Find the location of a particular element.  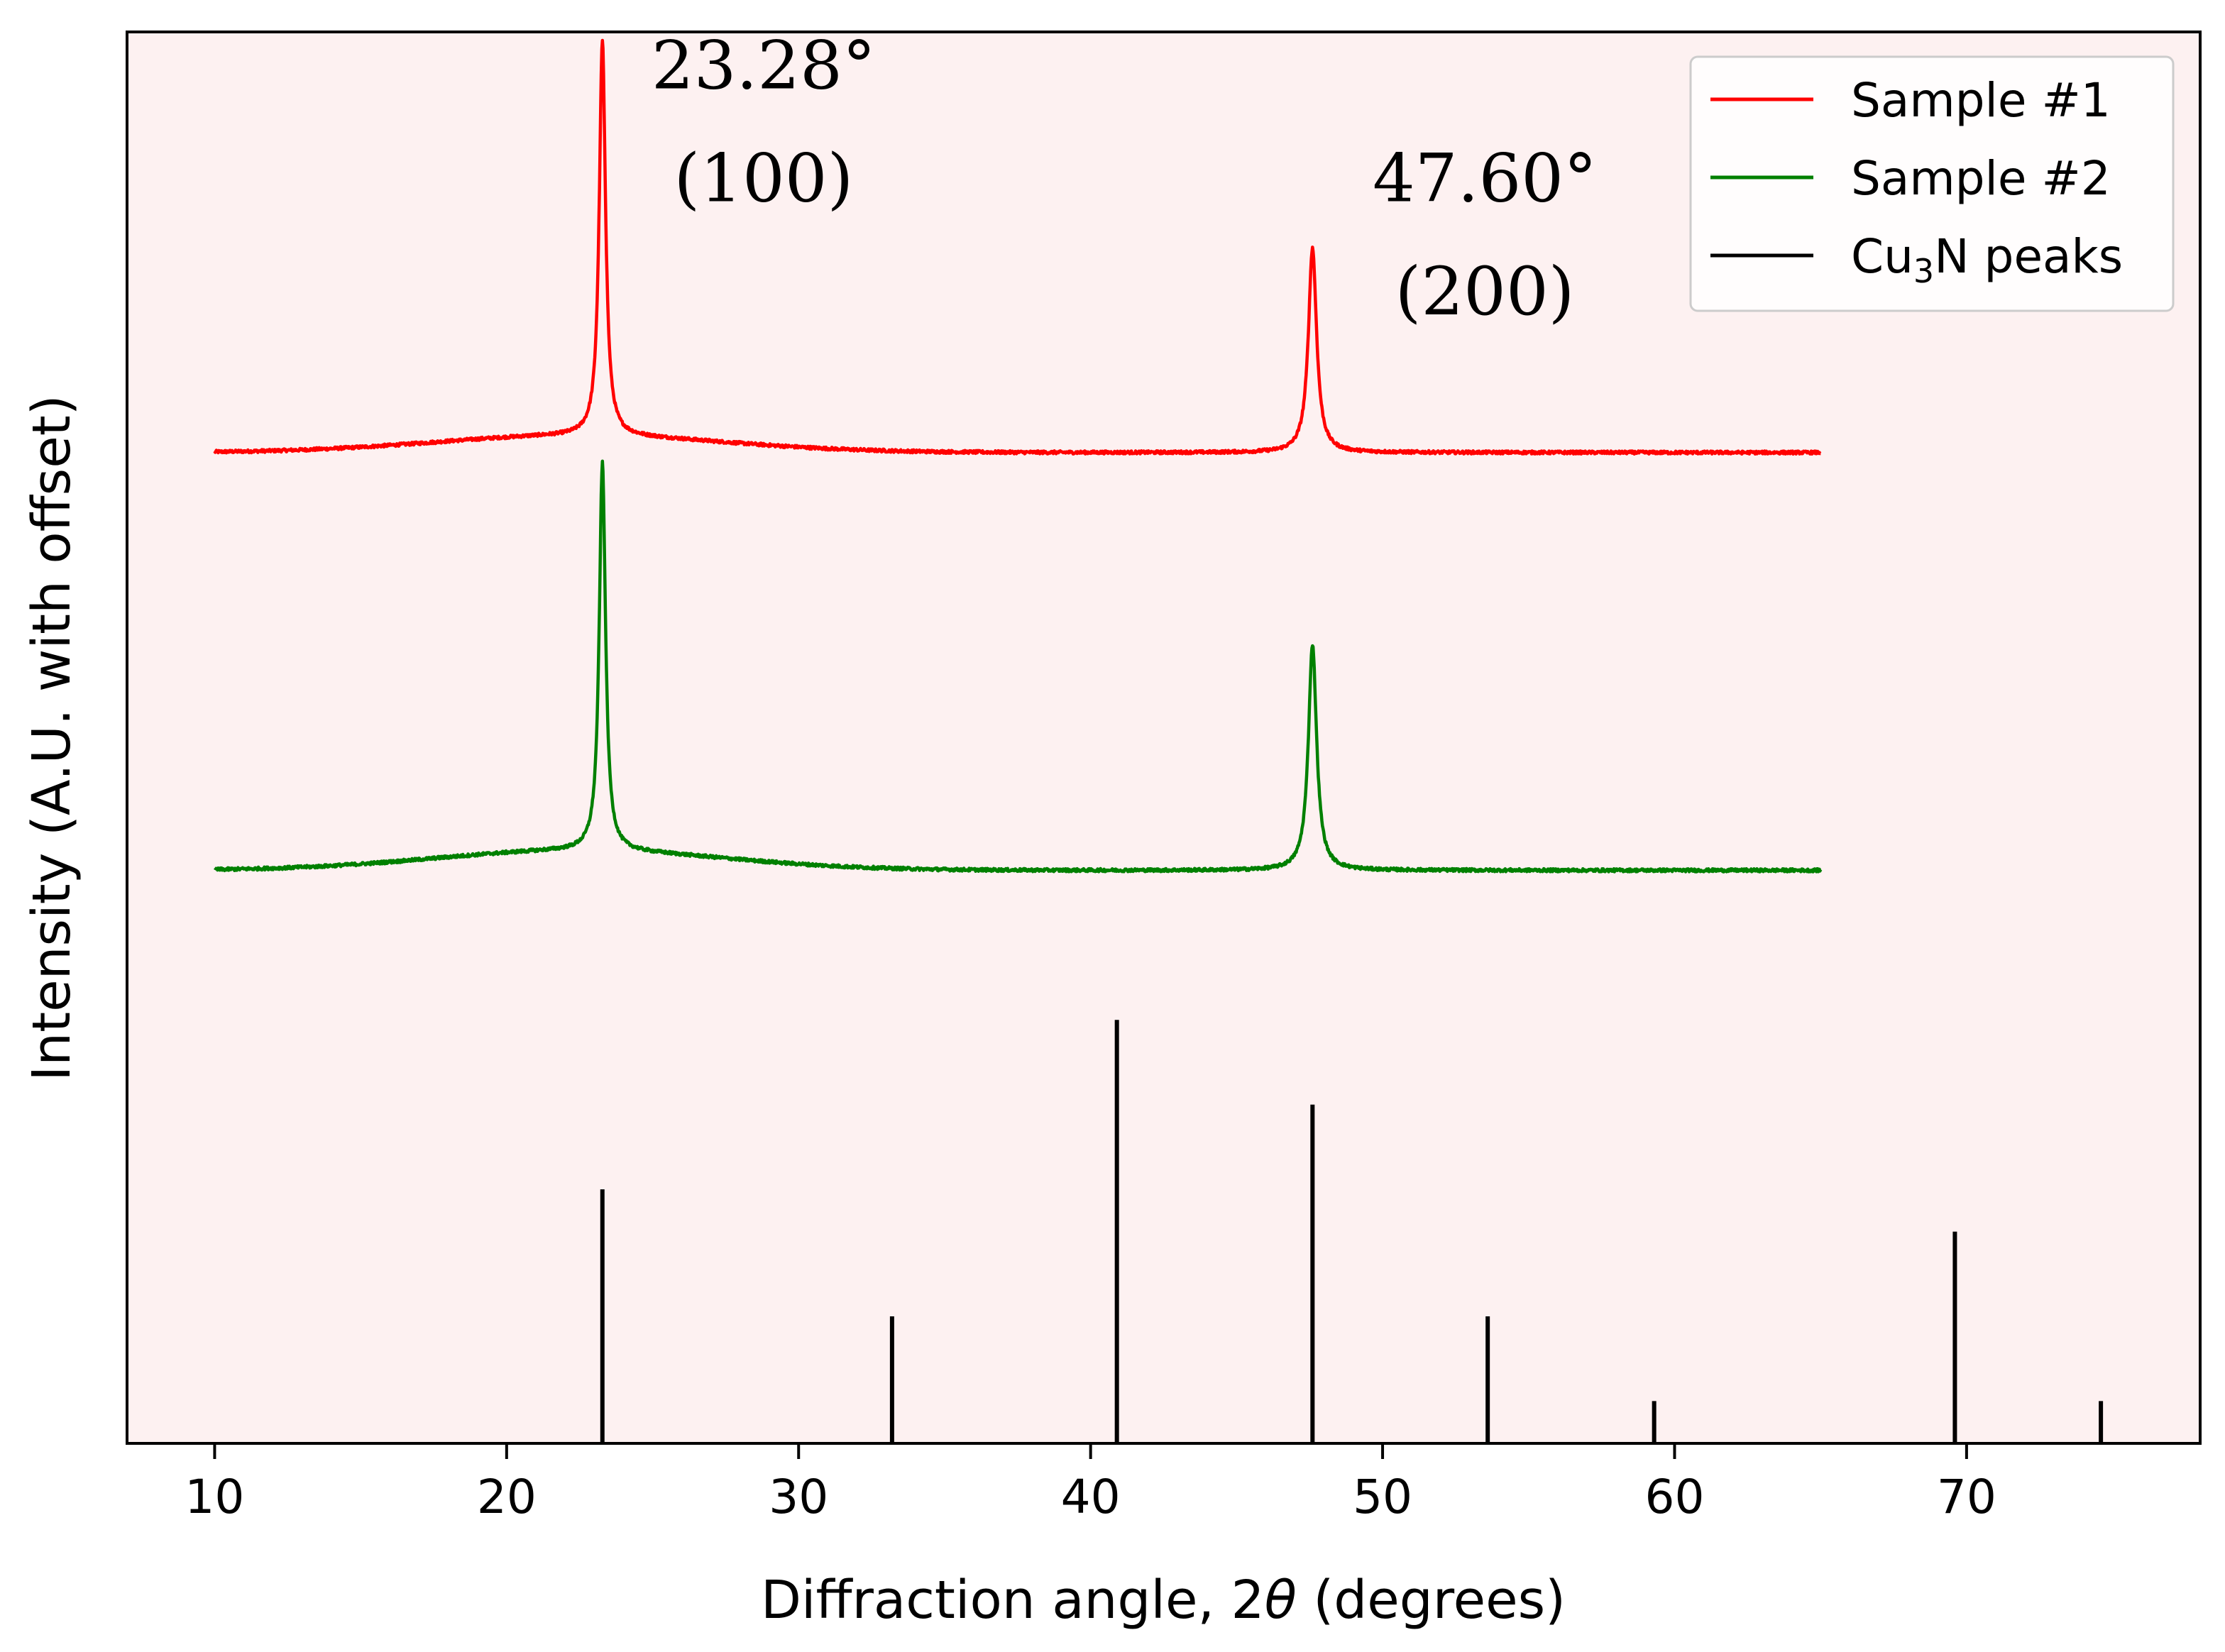

legend-label: Cu3N peaks is located at coordinates (1987, 260).